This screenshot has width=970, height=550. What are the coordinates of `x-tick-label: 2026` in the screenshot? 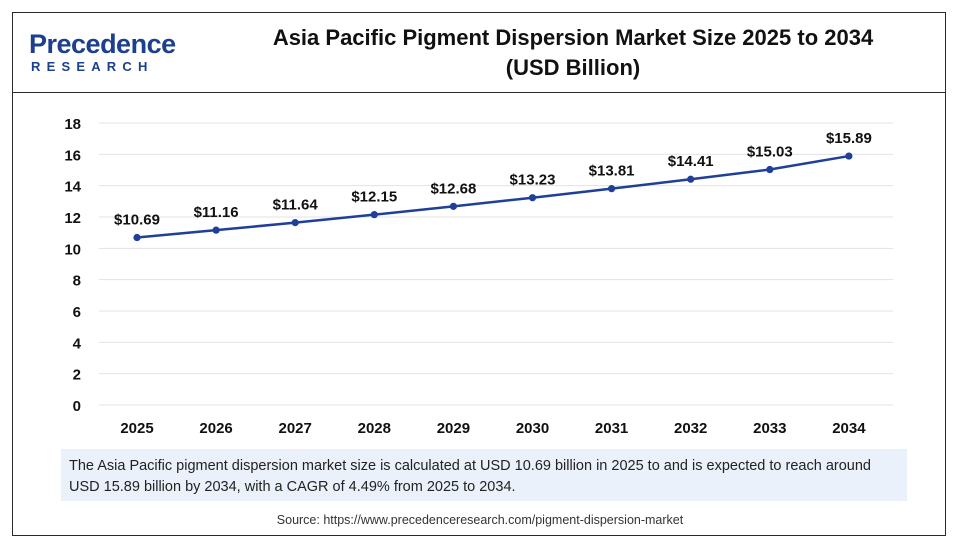 It's located at (215, 428).